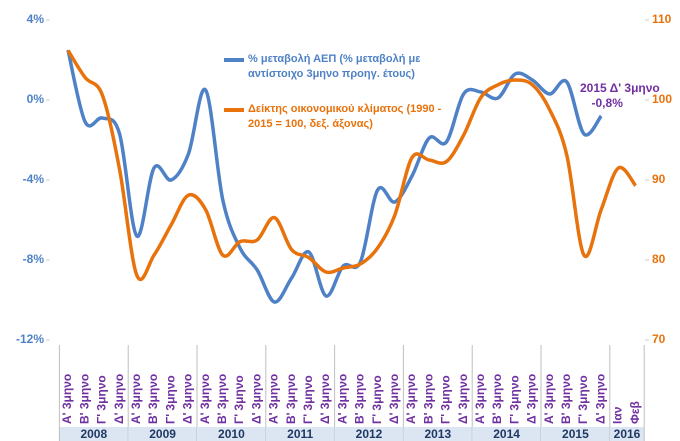 The image size is (680, 441). I want to click on year-label: 2015, so click(575, 434).